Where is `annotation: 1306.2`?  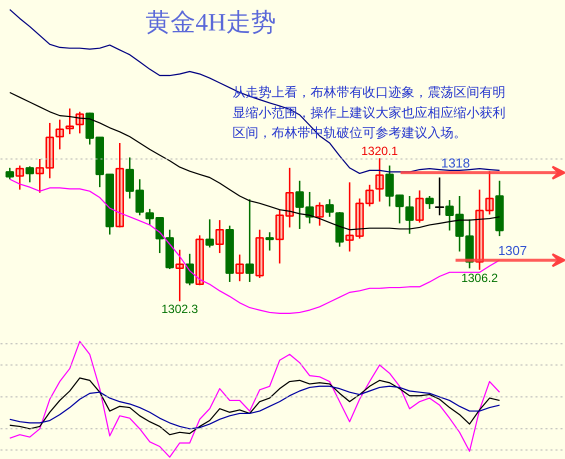
annotation: 1306.2 is located at coordinates (479, 277).